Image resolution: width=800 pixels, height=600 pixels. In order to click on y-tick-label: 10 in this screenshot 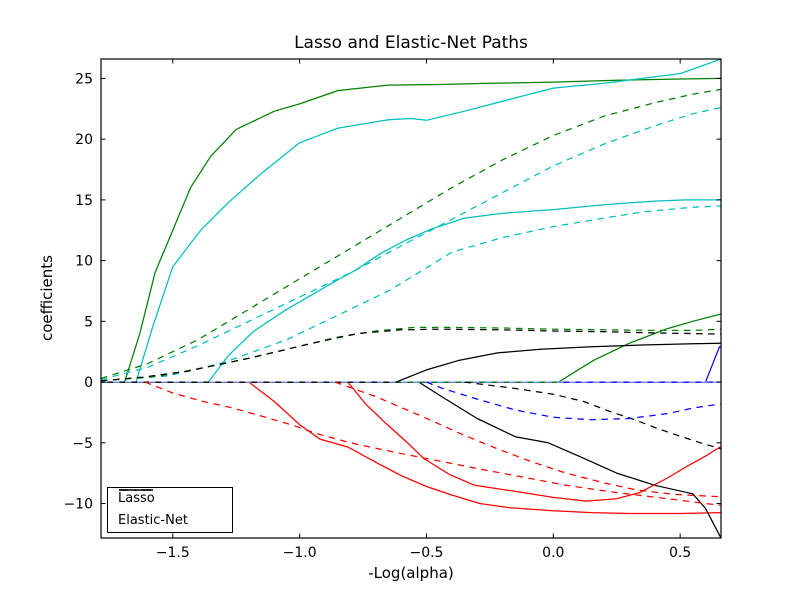, I will do `click(84, 262)`.